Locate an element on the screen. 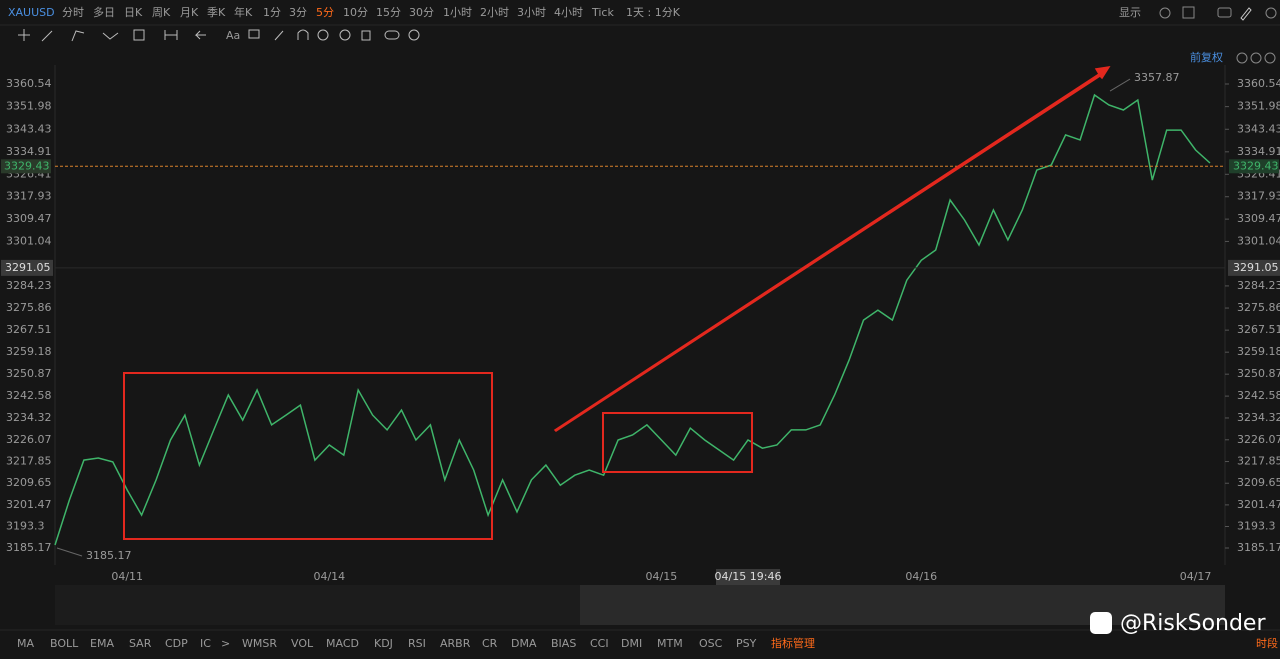 This screenshot has height=659, width=1280. watermark-logo is located at coordinates (1101, 623).